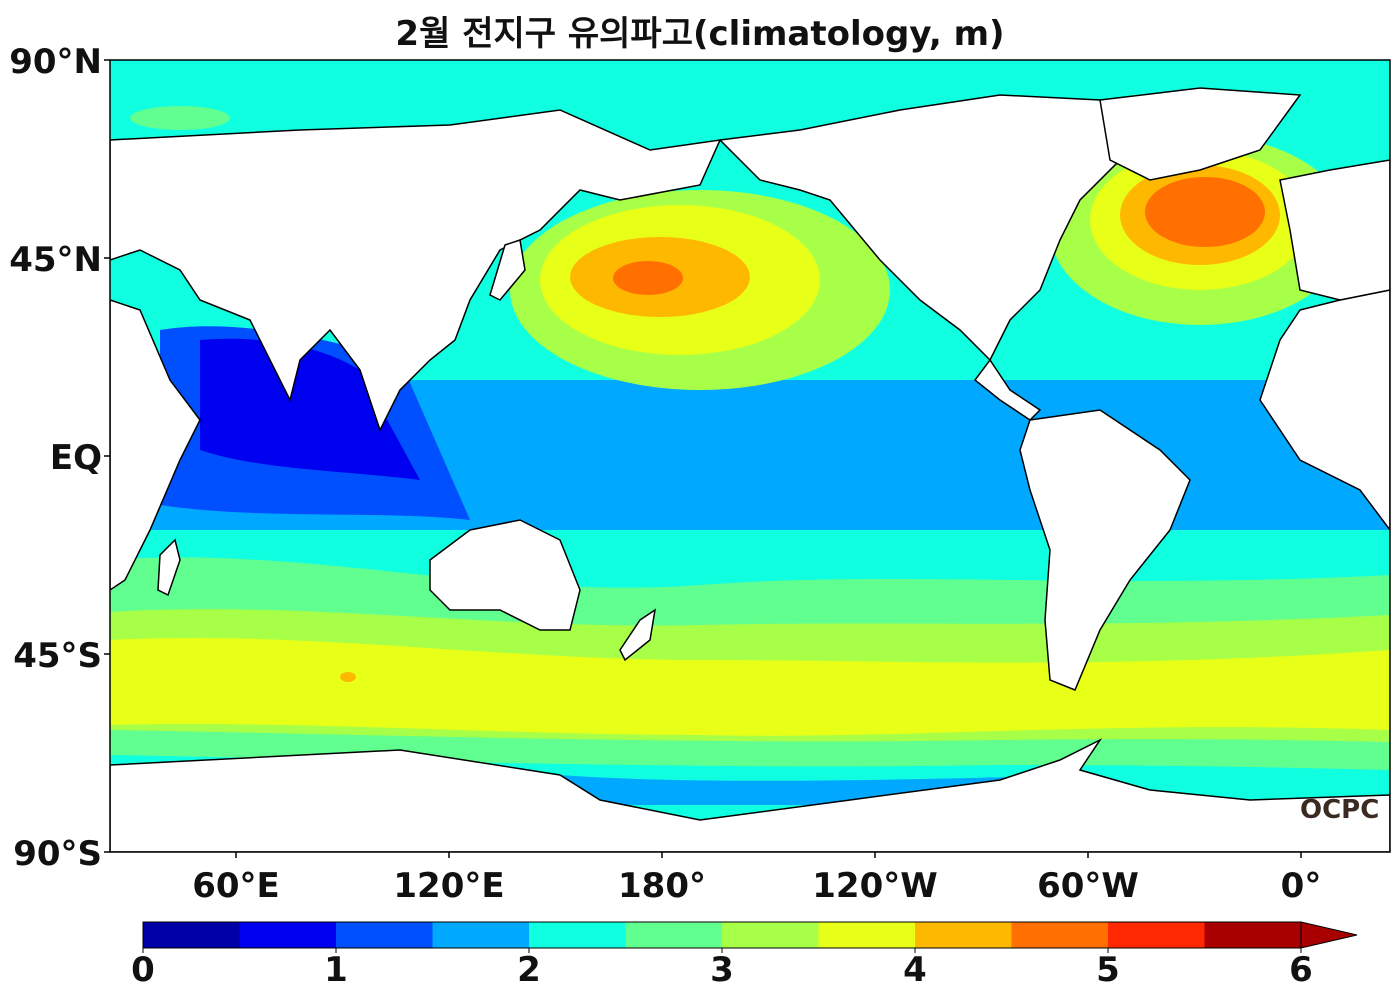 The height and width of the screenshot is (1007, 1400). What do you see at coordinates (919, 228) in the screenshot?
I see `north-america` at bounding box center [919, 228].